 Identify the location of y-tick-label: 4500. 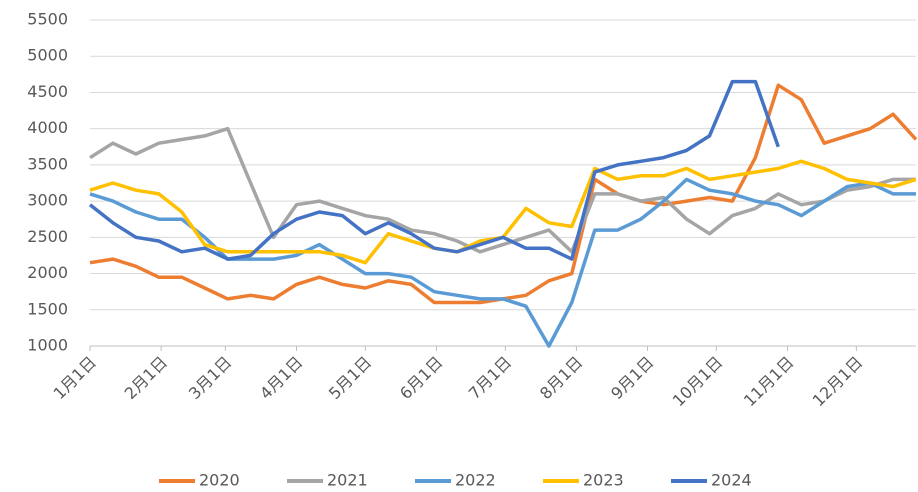
(47, 91).